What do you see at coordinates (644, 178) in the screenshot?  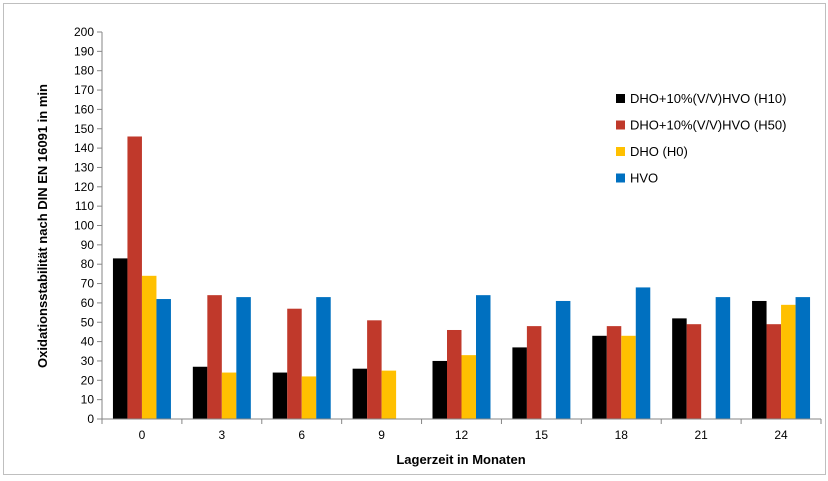 I see `legend-label: HVO` at bounding box center [644, 178].